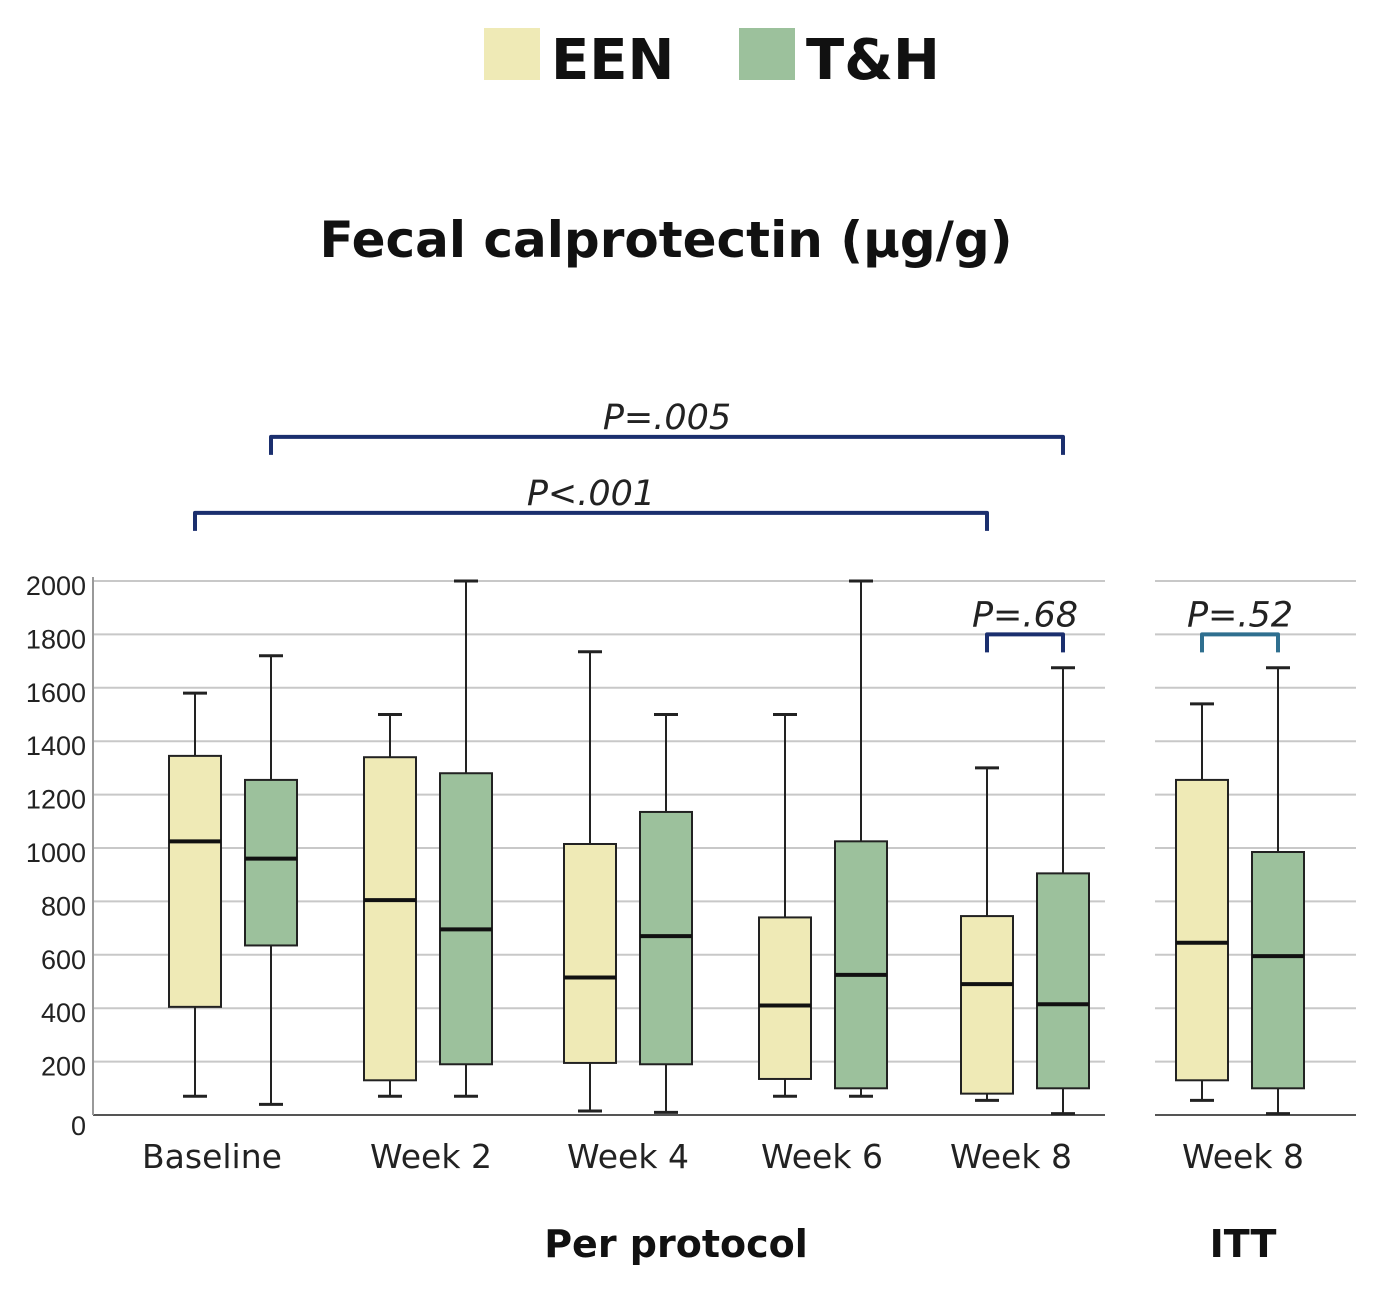 The image size is (1398, 1295). What do you see at coordinates (56, 693) in the screenshot?
I see `y-tick-label: 1600` at bounding box center [56, 693].